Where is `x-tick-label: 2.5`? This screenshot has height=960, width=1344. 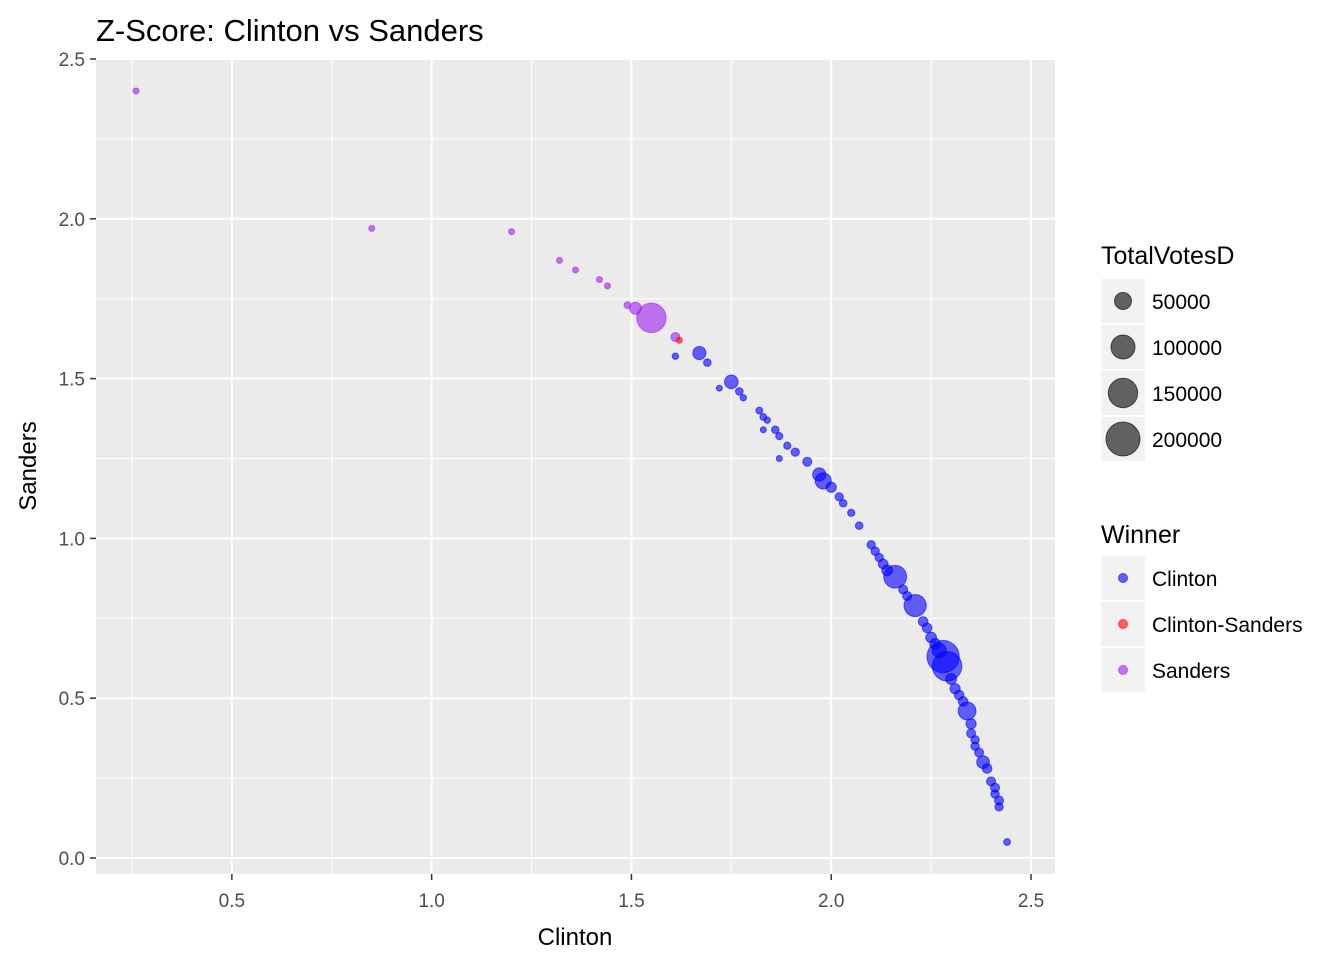
x-tick-label: 2.5 is located at coordinates (1031, 901).